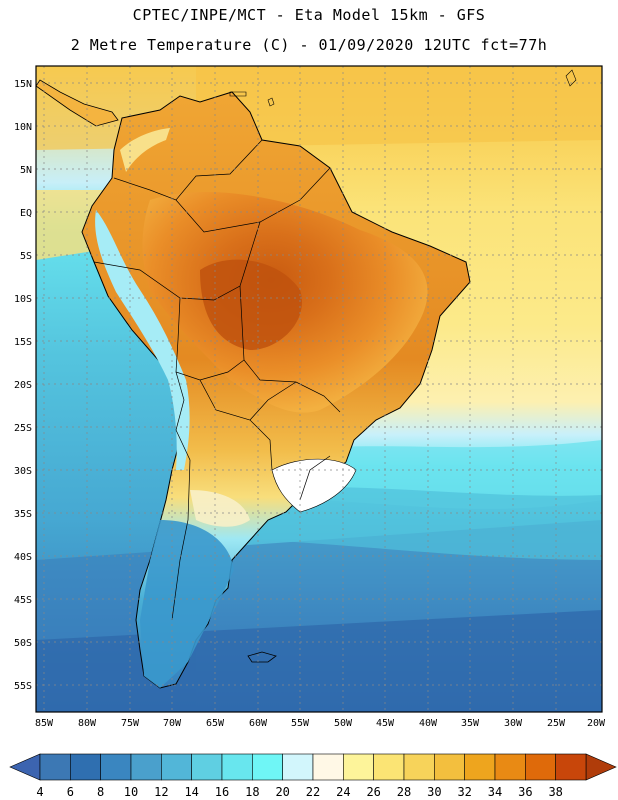 The width and height of the screenshot is (618, 800). What do you see at coordinates (161, 792) in the screenshot?
I see `colorbar-label: 12` at bounding box center [161, 792].